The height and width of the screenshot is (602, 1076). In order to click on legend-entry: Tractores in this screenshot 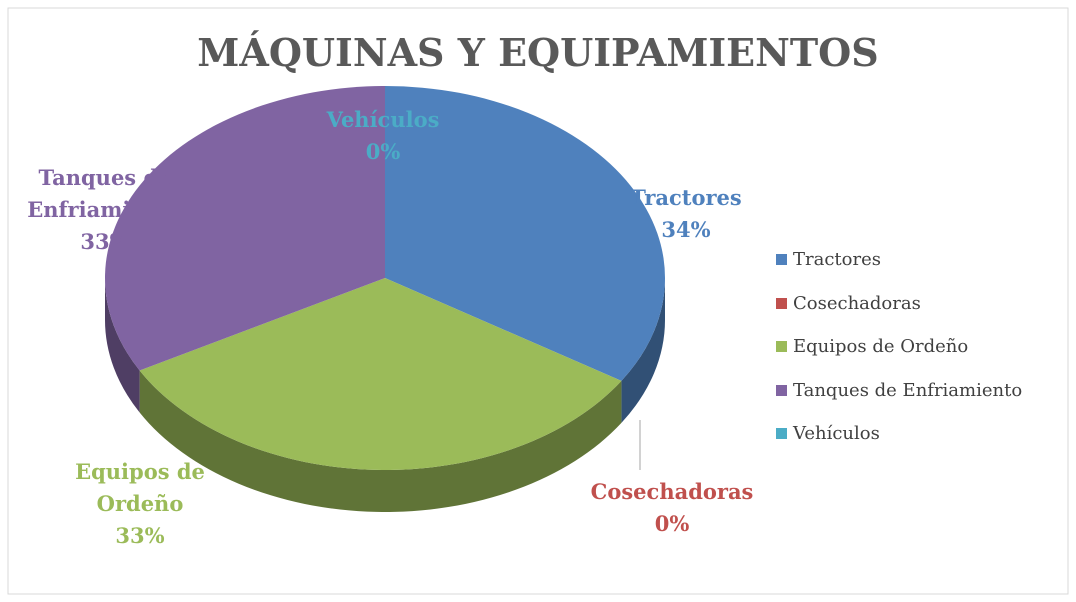, I will do `click(828, 259)`.